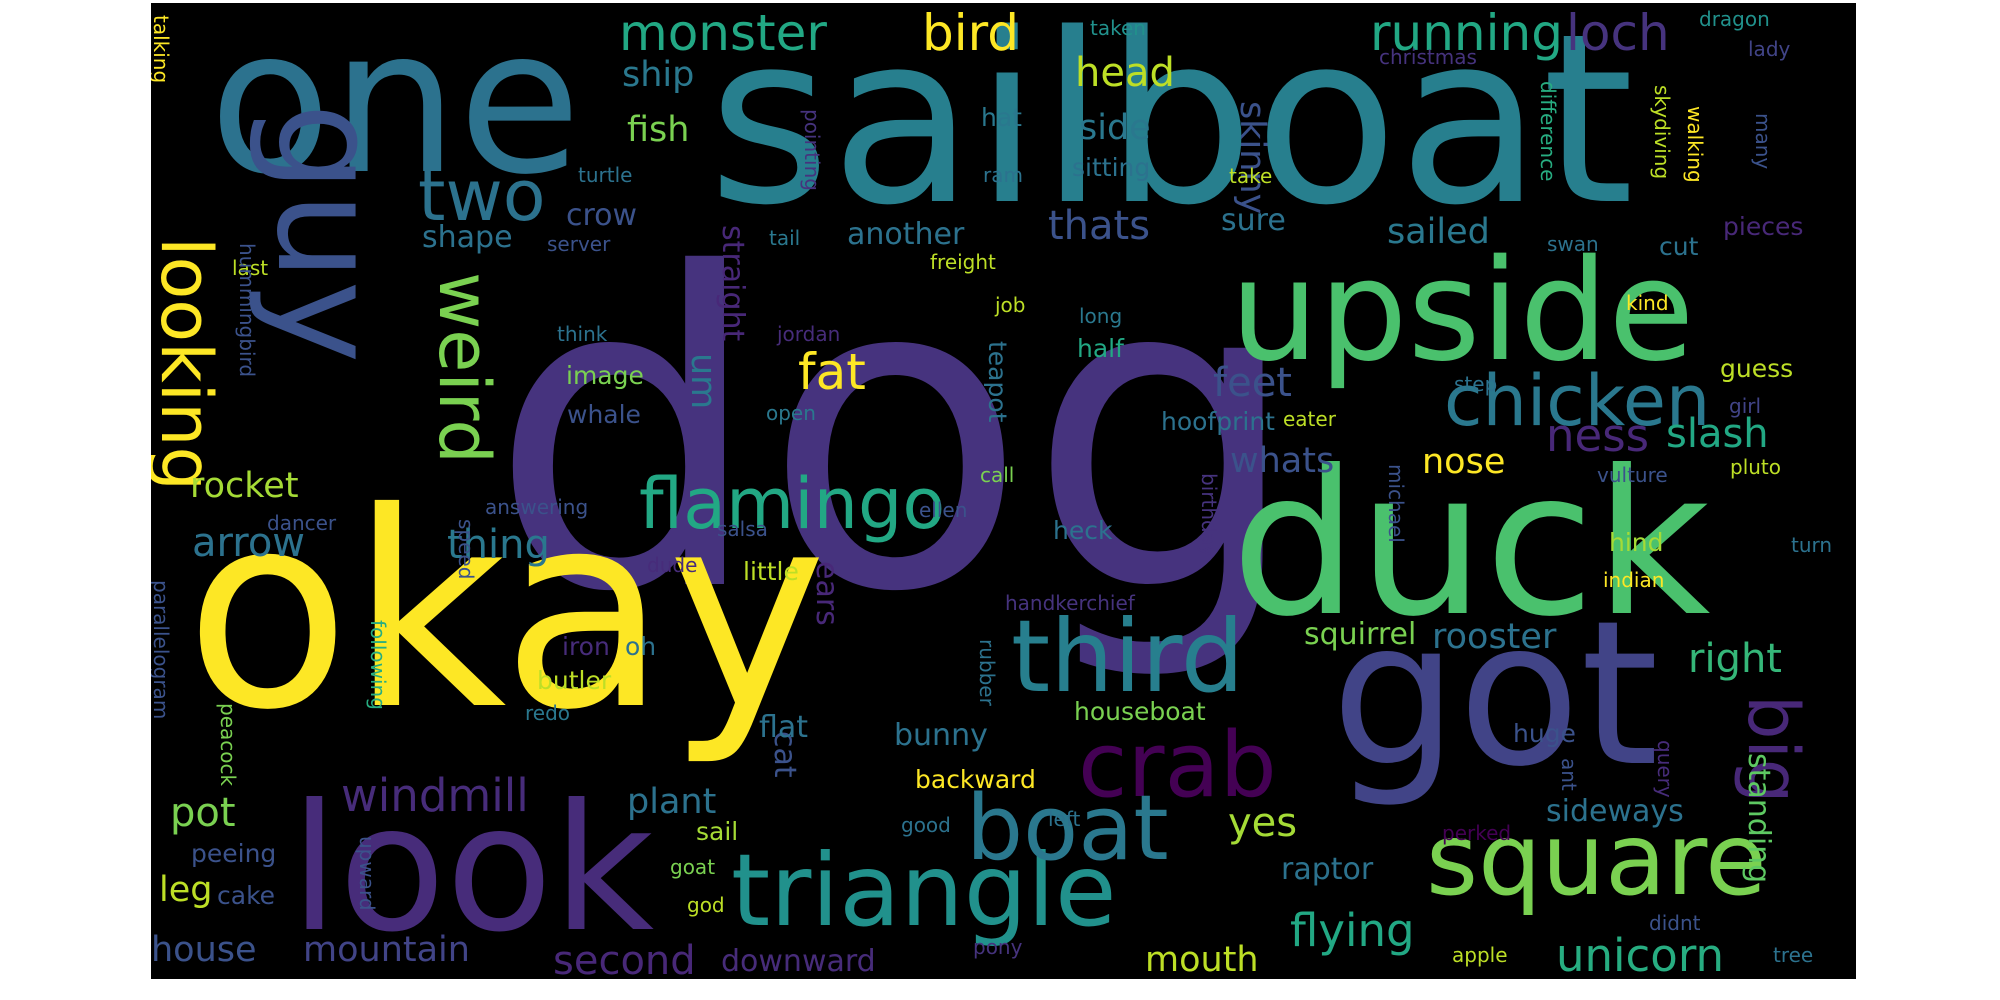 The image size is (2000, 1000). Describe the element at coordinates (1428, 57) in the screenshot. I see `word-christmas: christmas` at that location.